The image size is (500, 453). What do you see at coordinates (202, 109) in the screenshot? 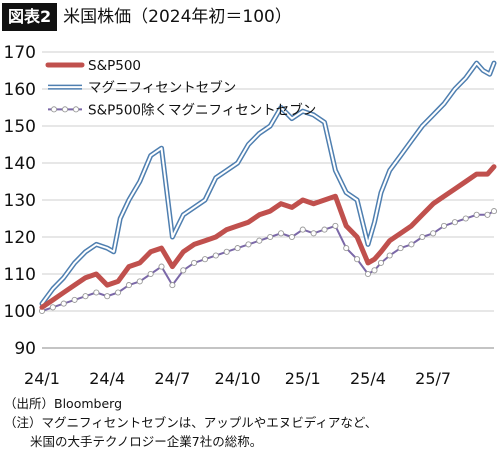
I see `legend-label: S&P500除くマグニフィセントセブン` at bounding box center [202, 109].